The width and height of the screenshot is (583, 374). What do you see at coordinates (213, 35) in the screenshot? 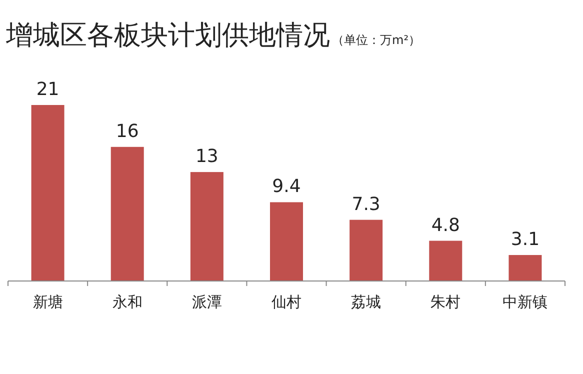
I see `title: 增城区各板块计划供地情况（单位：万m²）` at bounding box center [213, 35].